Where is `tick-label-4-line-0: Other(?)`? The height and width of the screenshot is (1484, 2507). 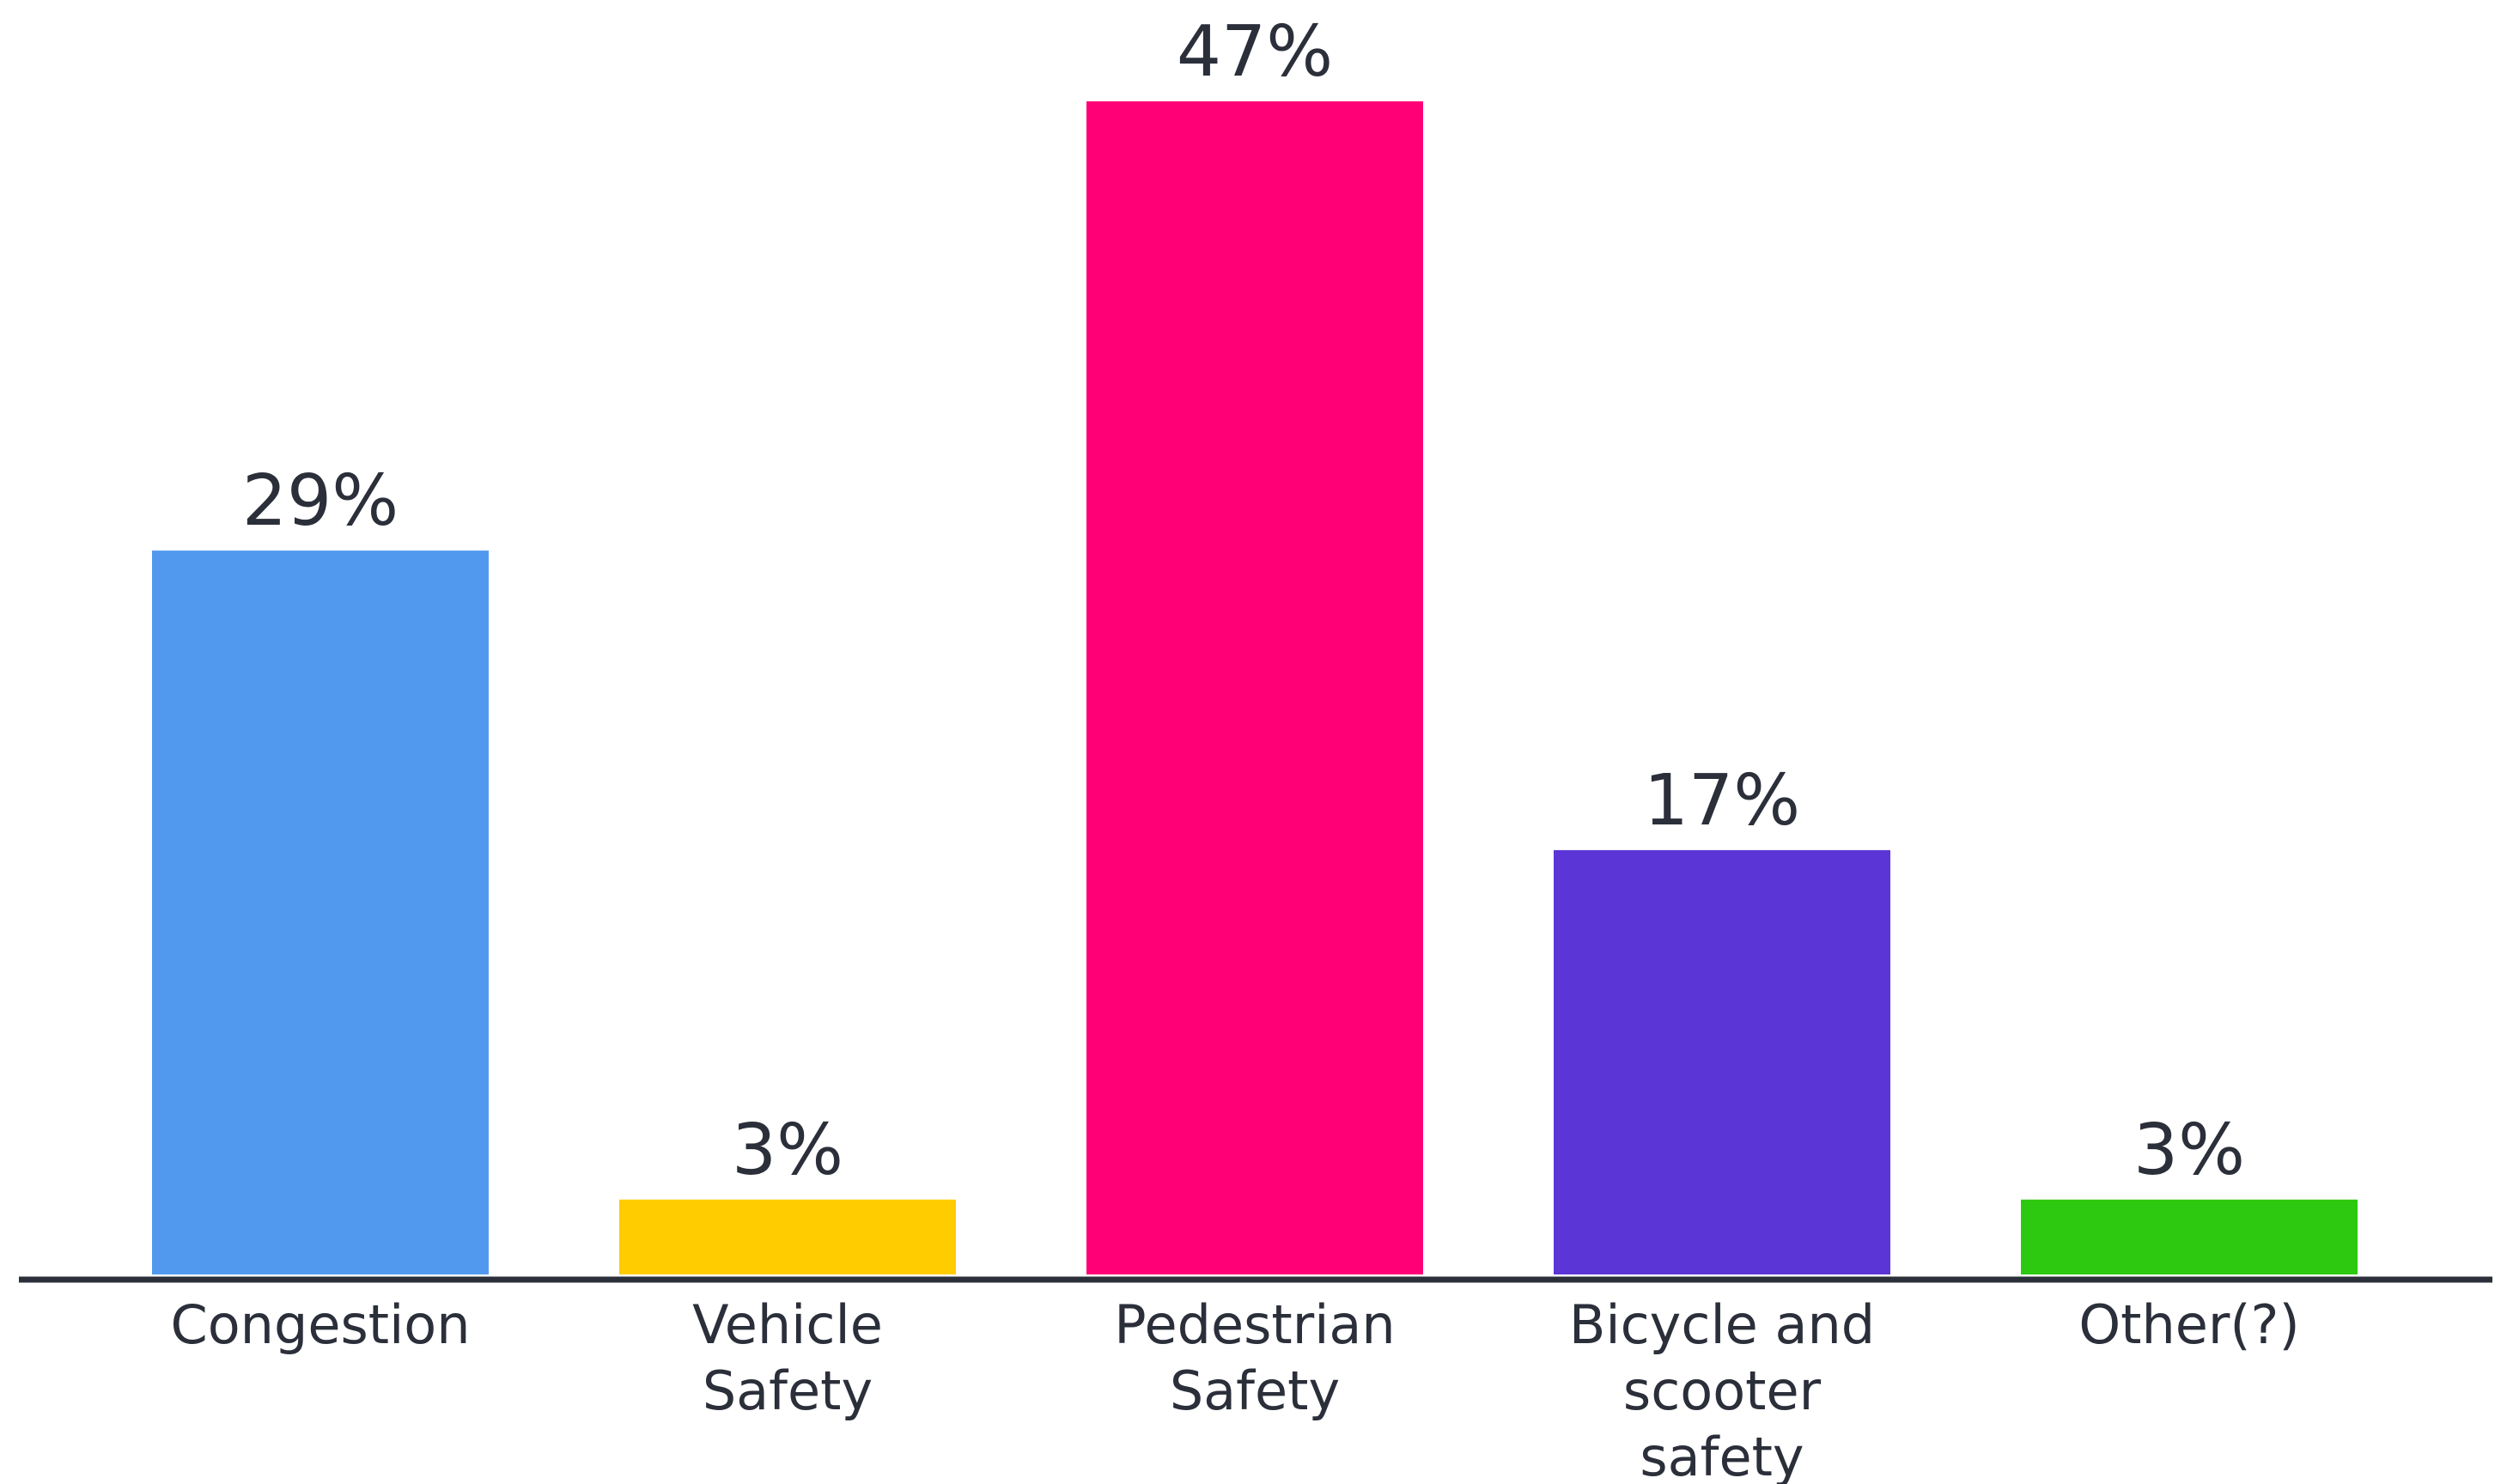
tick-label-4-line-0: Other(?) is located at coordinates (2188, 1324).